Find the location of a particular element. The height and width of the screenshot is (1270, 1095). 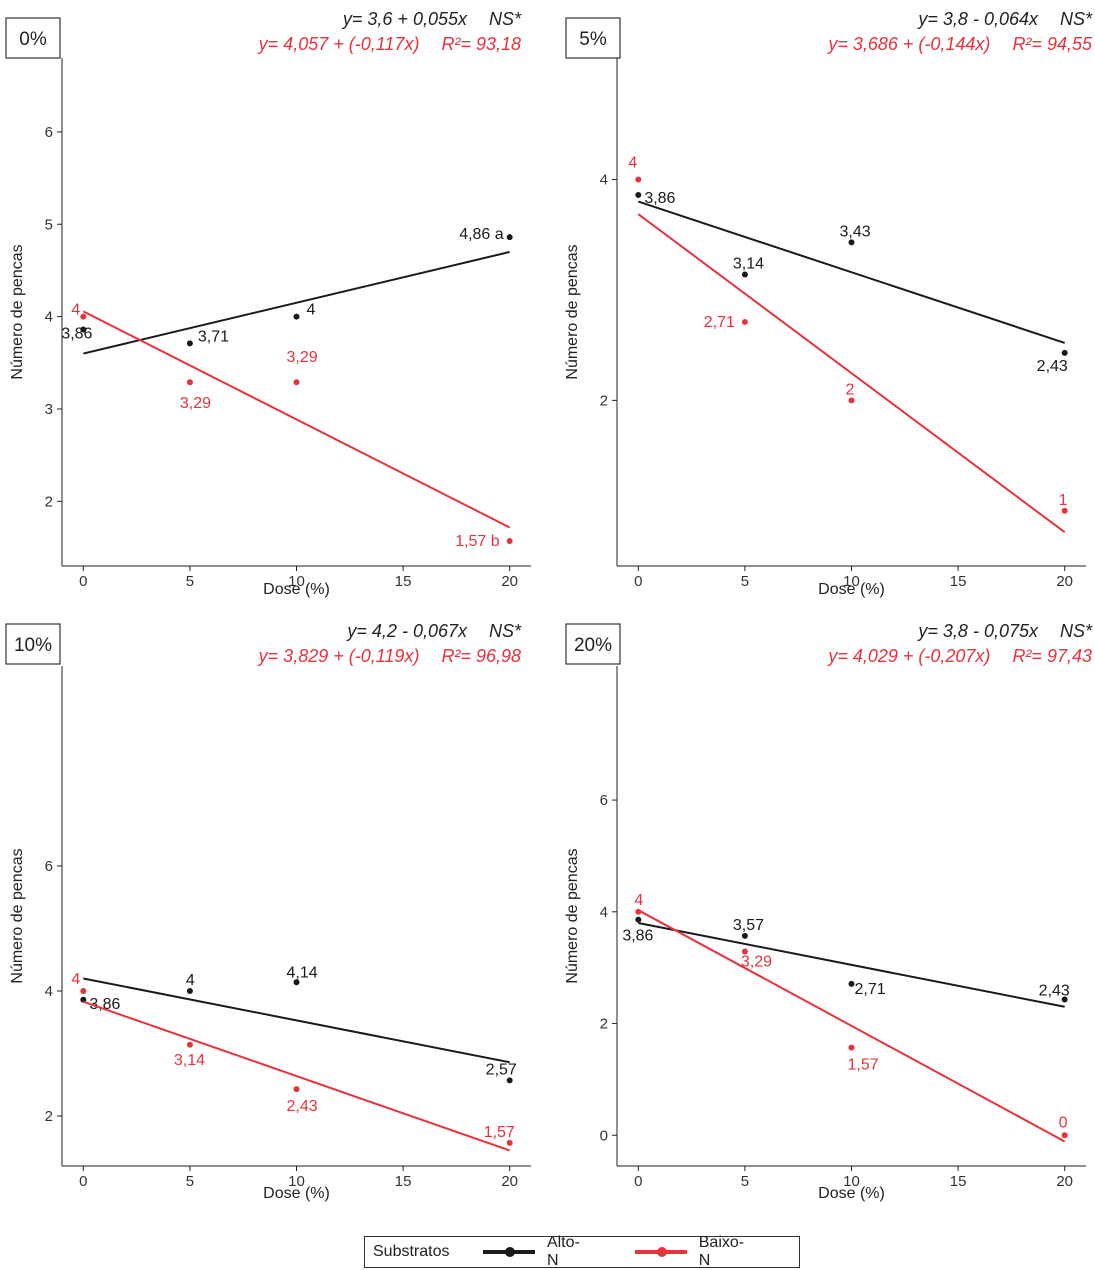

fit-line-baixo-n is located at coordinates (851, 1026).